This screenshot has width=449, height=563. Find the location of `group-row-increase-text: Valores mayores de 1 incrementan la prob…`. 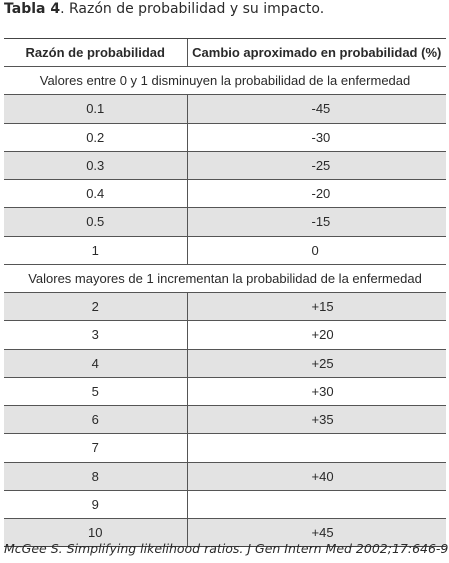

group-row-increase-text: Valores mayores de 1 incrementan la prob… is located at coordinates (225, 278).